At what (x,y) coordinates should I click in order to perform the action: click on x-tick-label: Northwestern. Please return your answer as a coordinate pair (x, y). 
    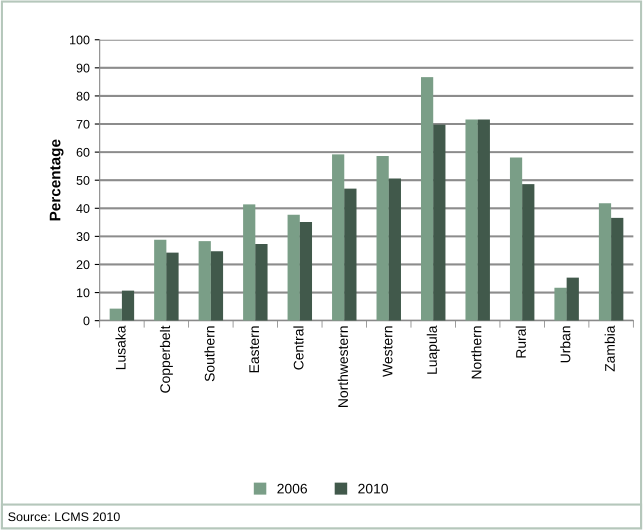
    Looking at the image, I should click on (343, 366).